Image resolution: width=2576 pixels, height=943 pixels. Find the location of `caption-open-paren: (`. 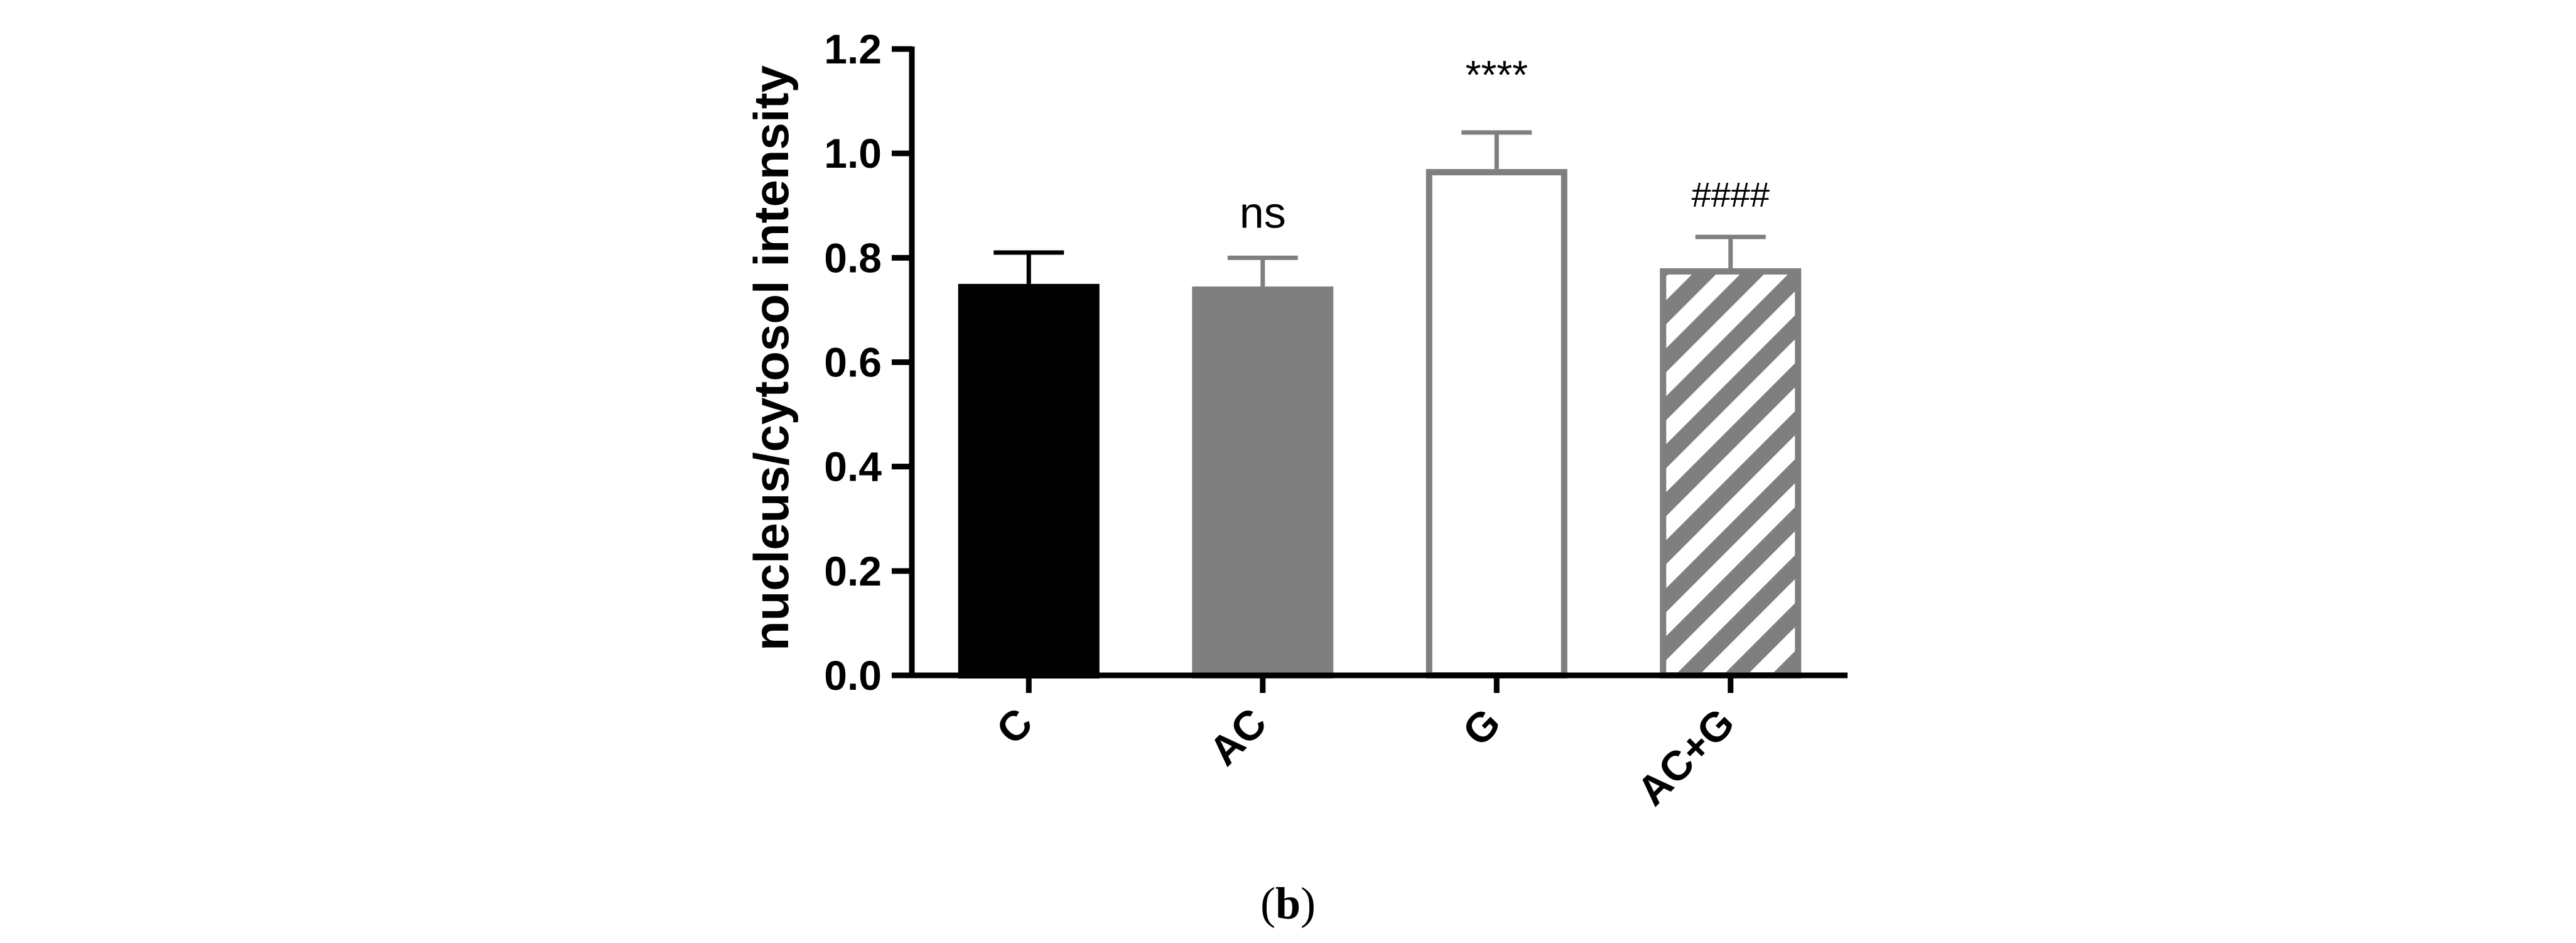

caption-open-paren: ( is located at coordinates (1268, 903).